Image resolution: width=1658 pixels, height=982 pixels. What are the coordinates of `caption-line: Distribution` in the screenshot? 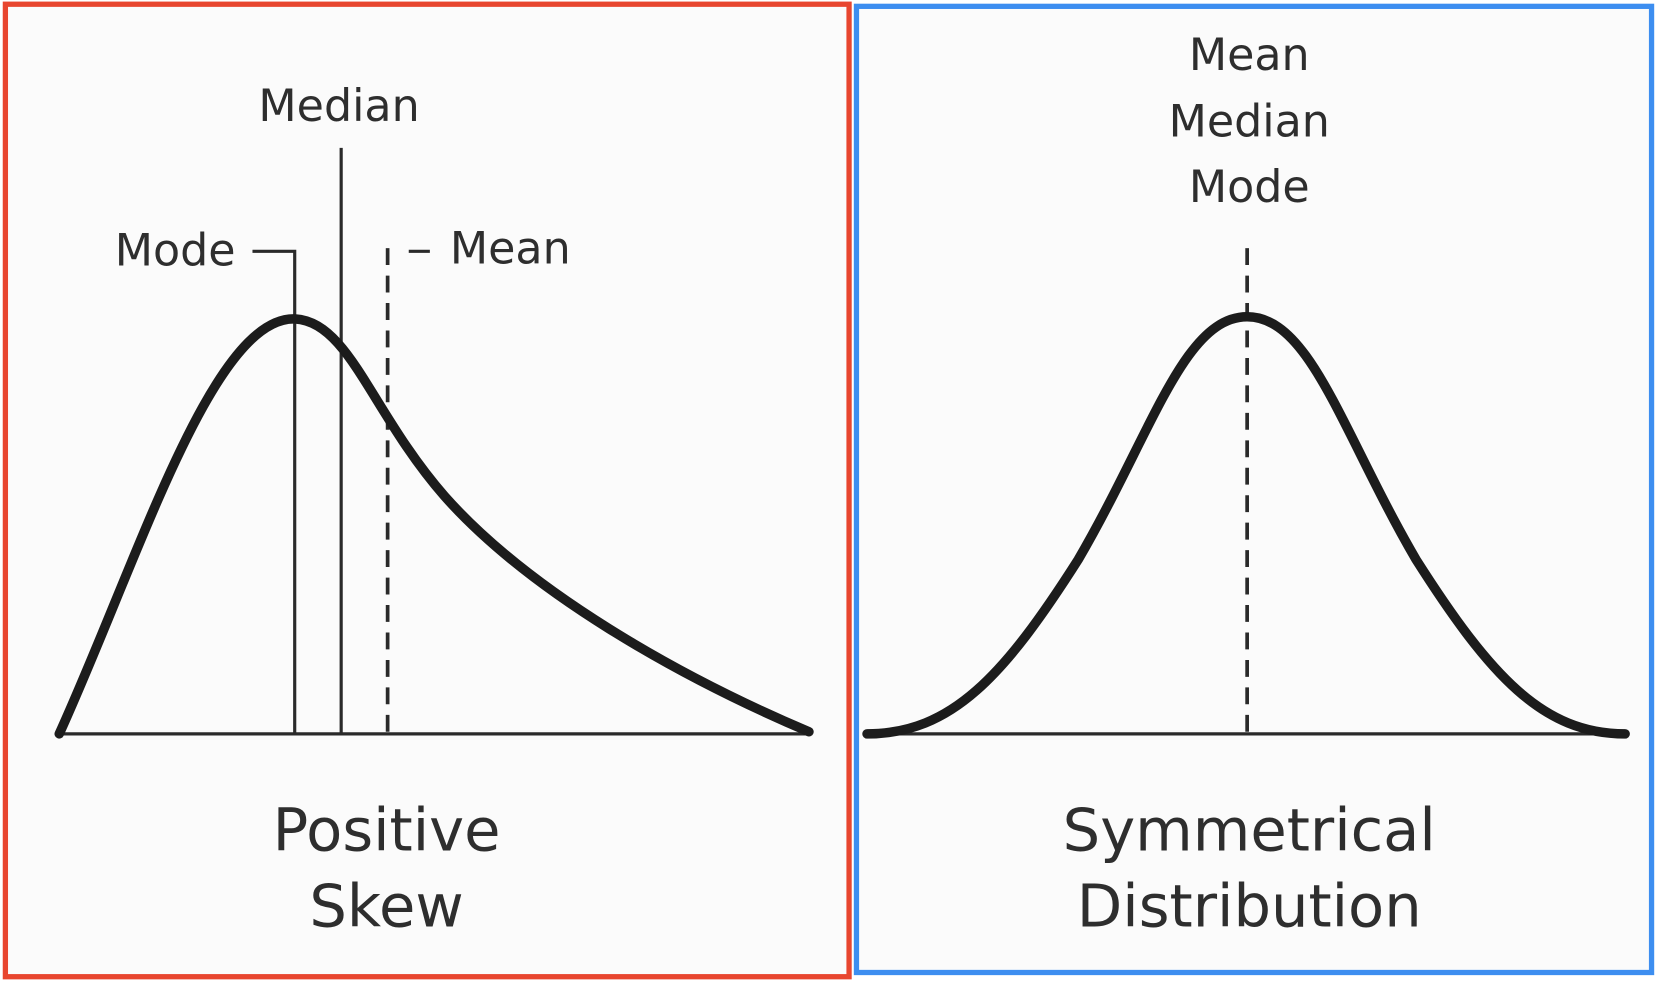 It's located at (1249, 905).